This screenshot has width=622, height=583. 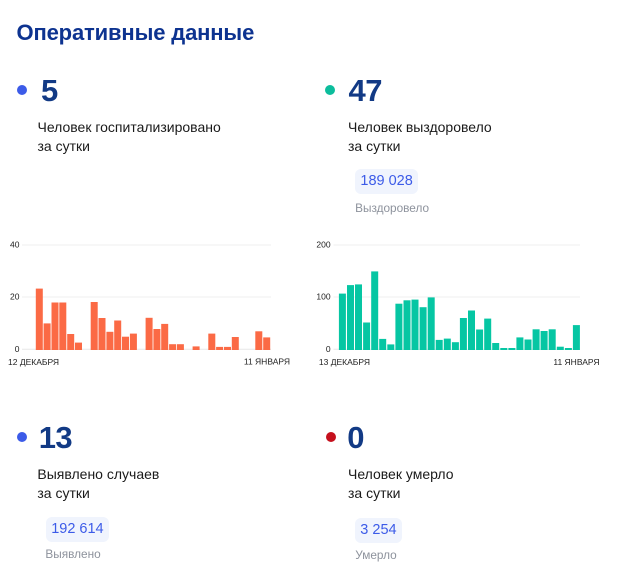 What do you see at coordinates (344, 362) in the screenshot?
I see `svg-text: 13 ДЕКАБРЯ` at bounding box center [344, 362].